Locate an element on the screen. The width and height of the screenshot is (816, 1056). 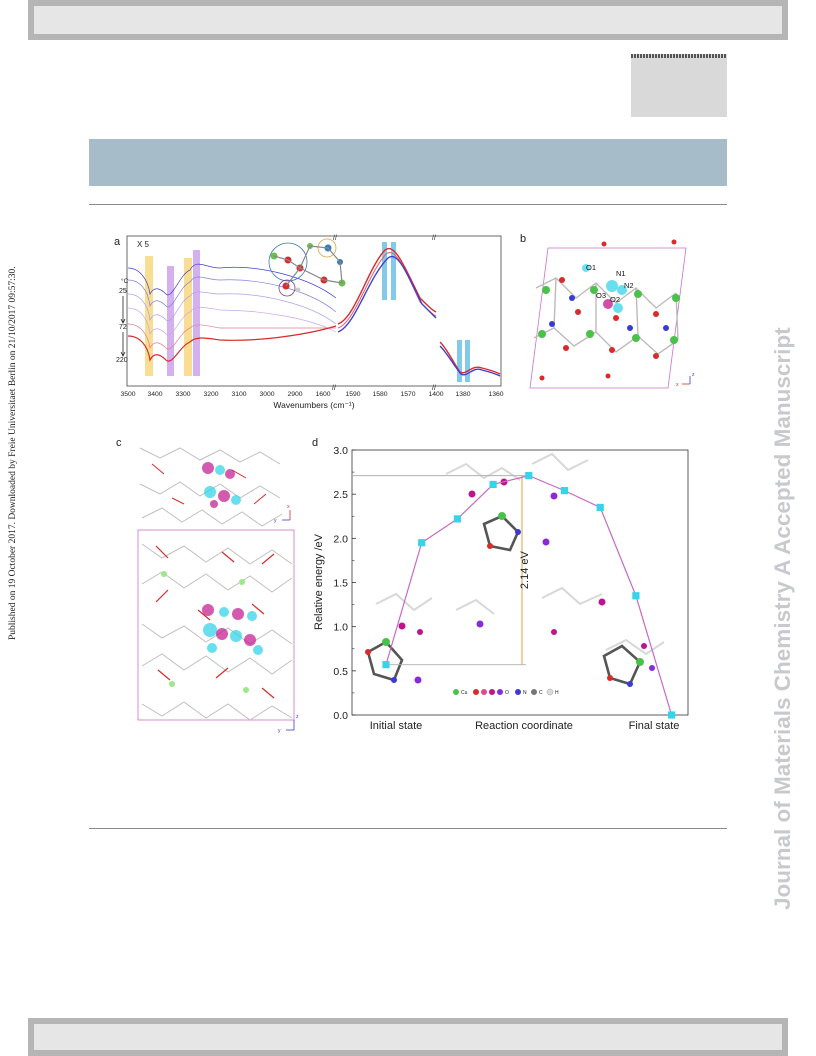
temp-220: 220 is located at coordinates (122, 360).